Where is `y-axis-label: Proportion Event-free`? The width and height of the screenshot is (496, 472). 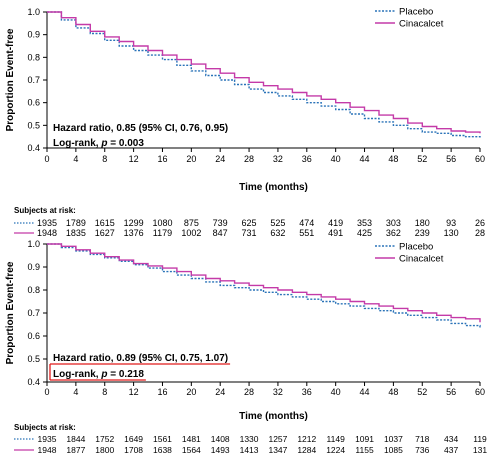
y-axis-label: Proportion Event-free is located at coordinates (10, 312).